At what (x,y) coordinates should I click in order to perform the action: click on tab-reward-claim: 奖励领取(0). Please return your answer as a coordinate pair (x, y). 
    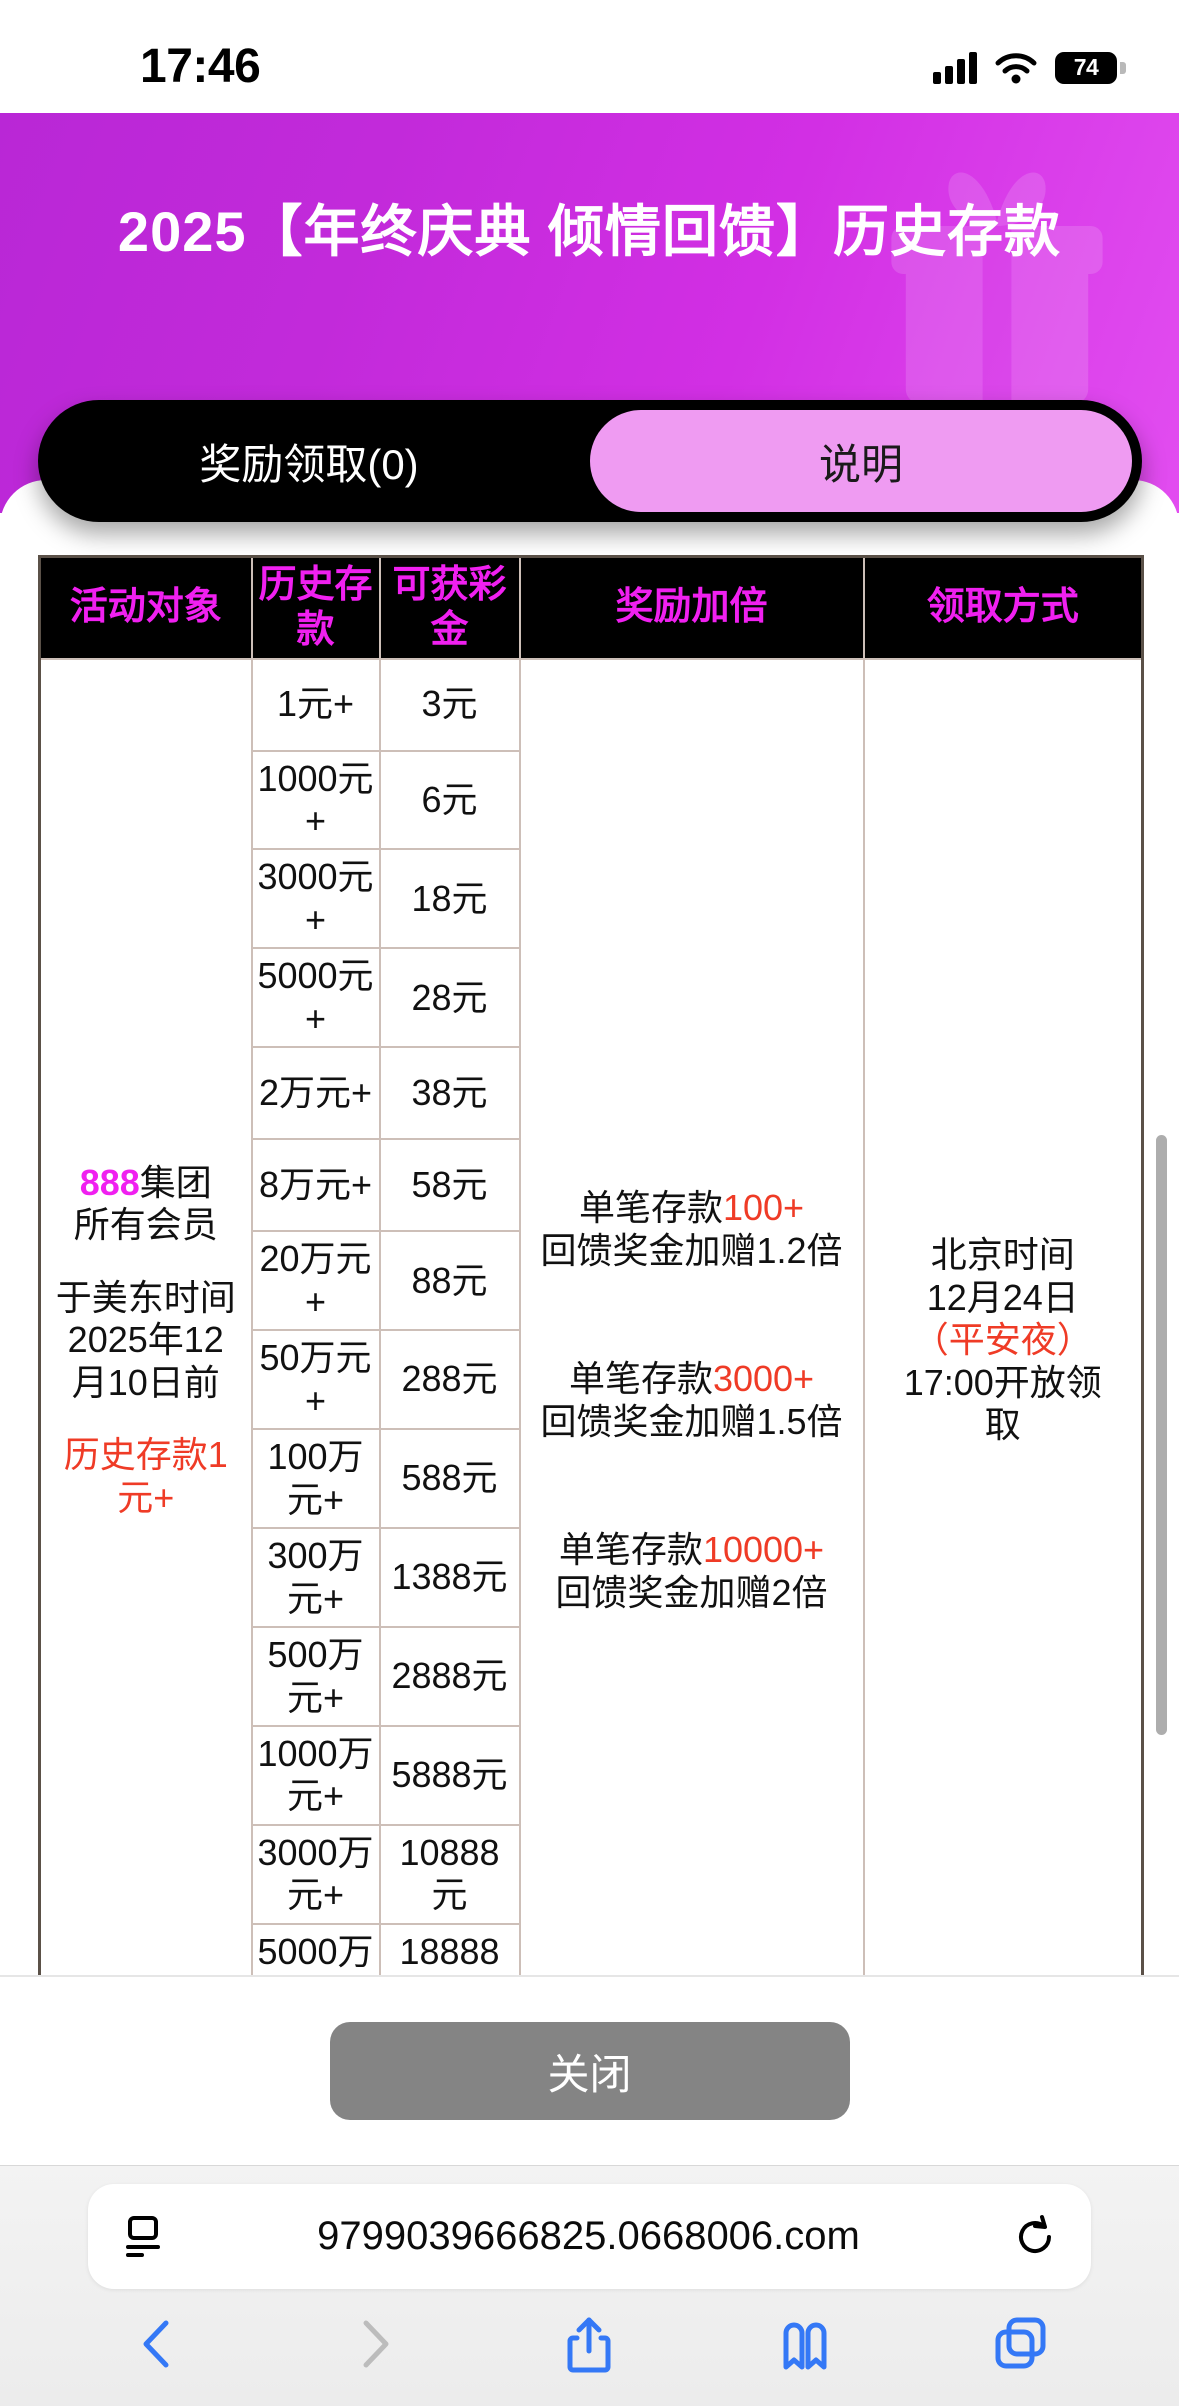
    Looking at the image, I should click on (309, 464).